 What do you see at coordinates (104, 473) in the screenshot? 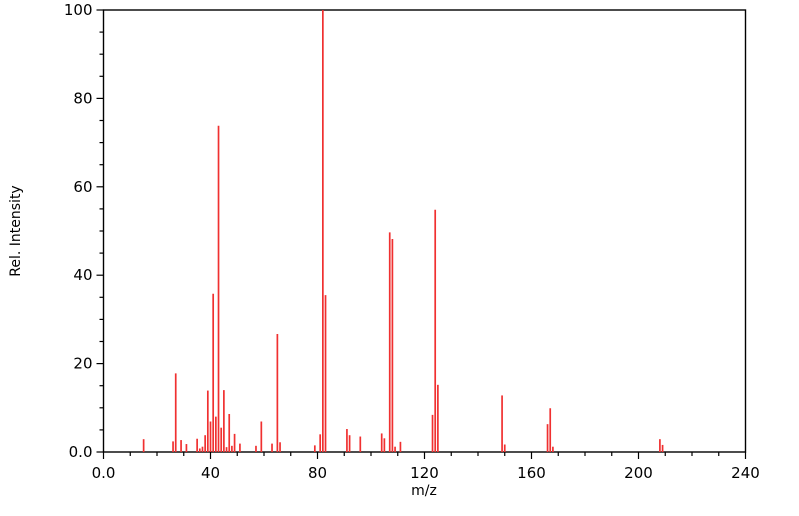
I see `x-tick-label: 0.0` at bounding box center [104, 473].